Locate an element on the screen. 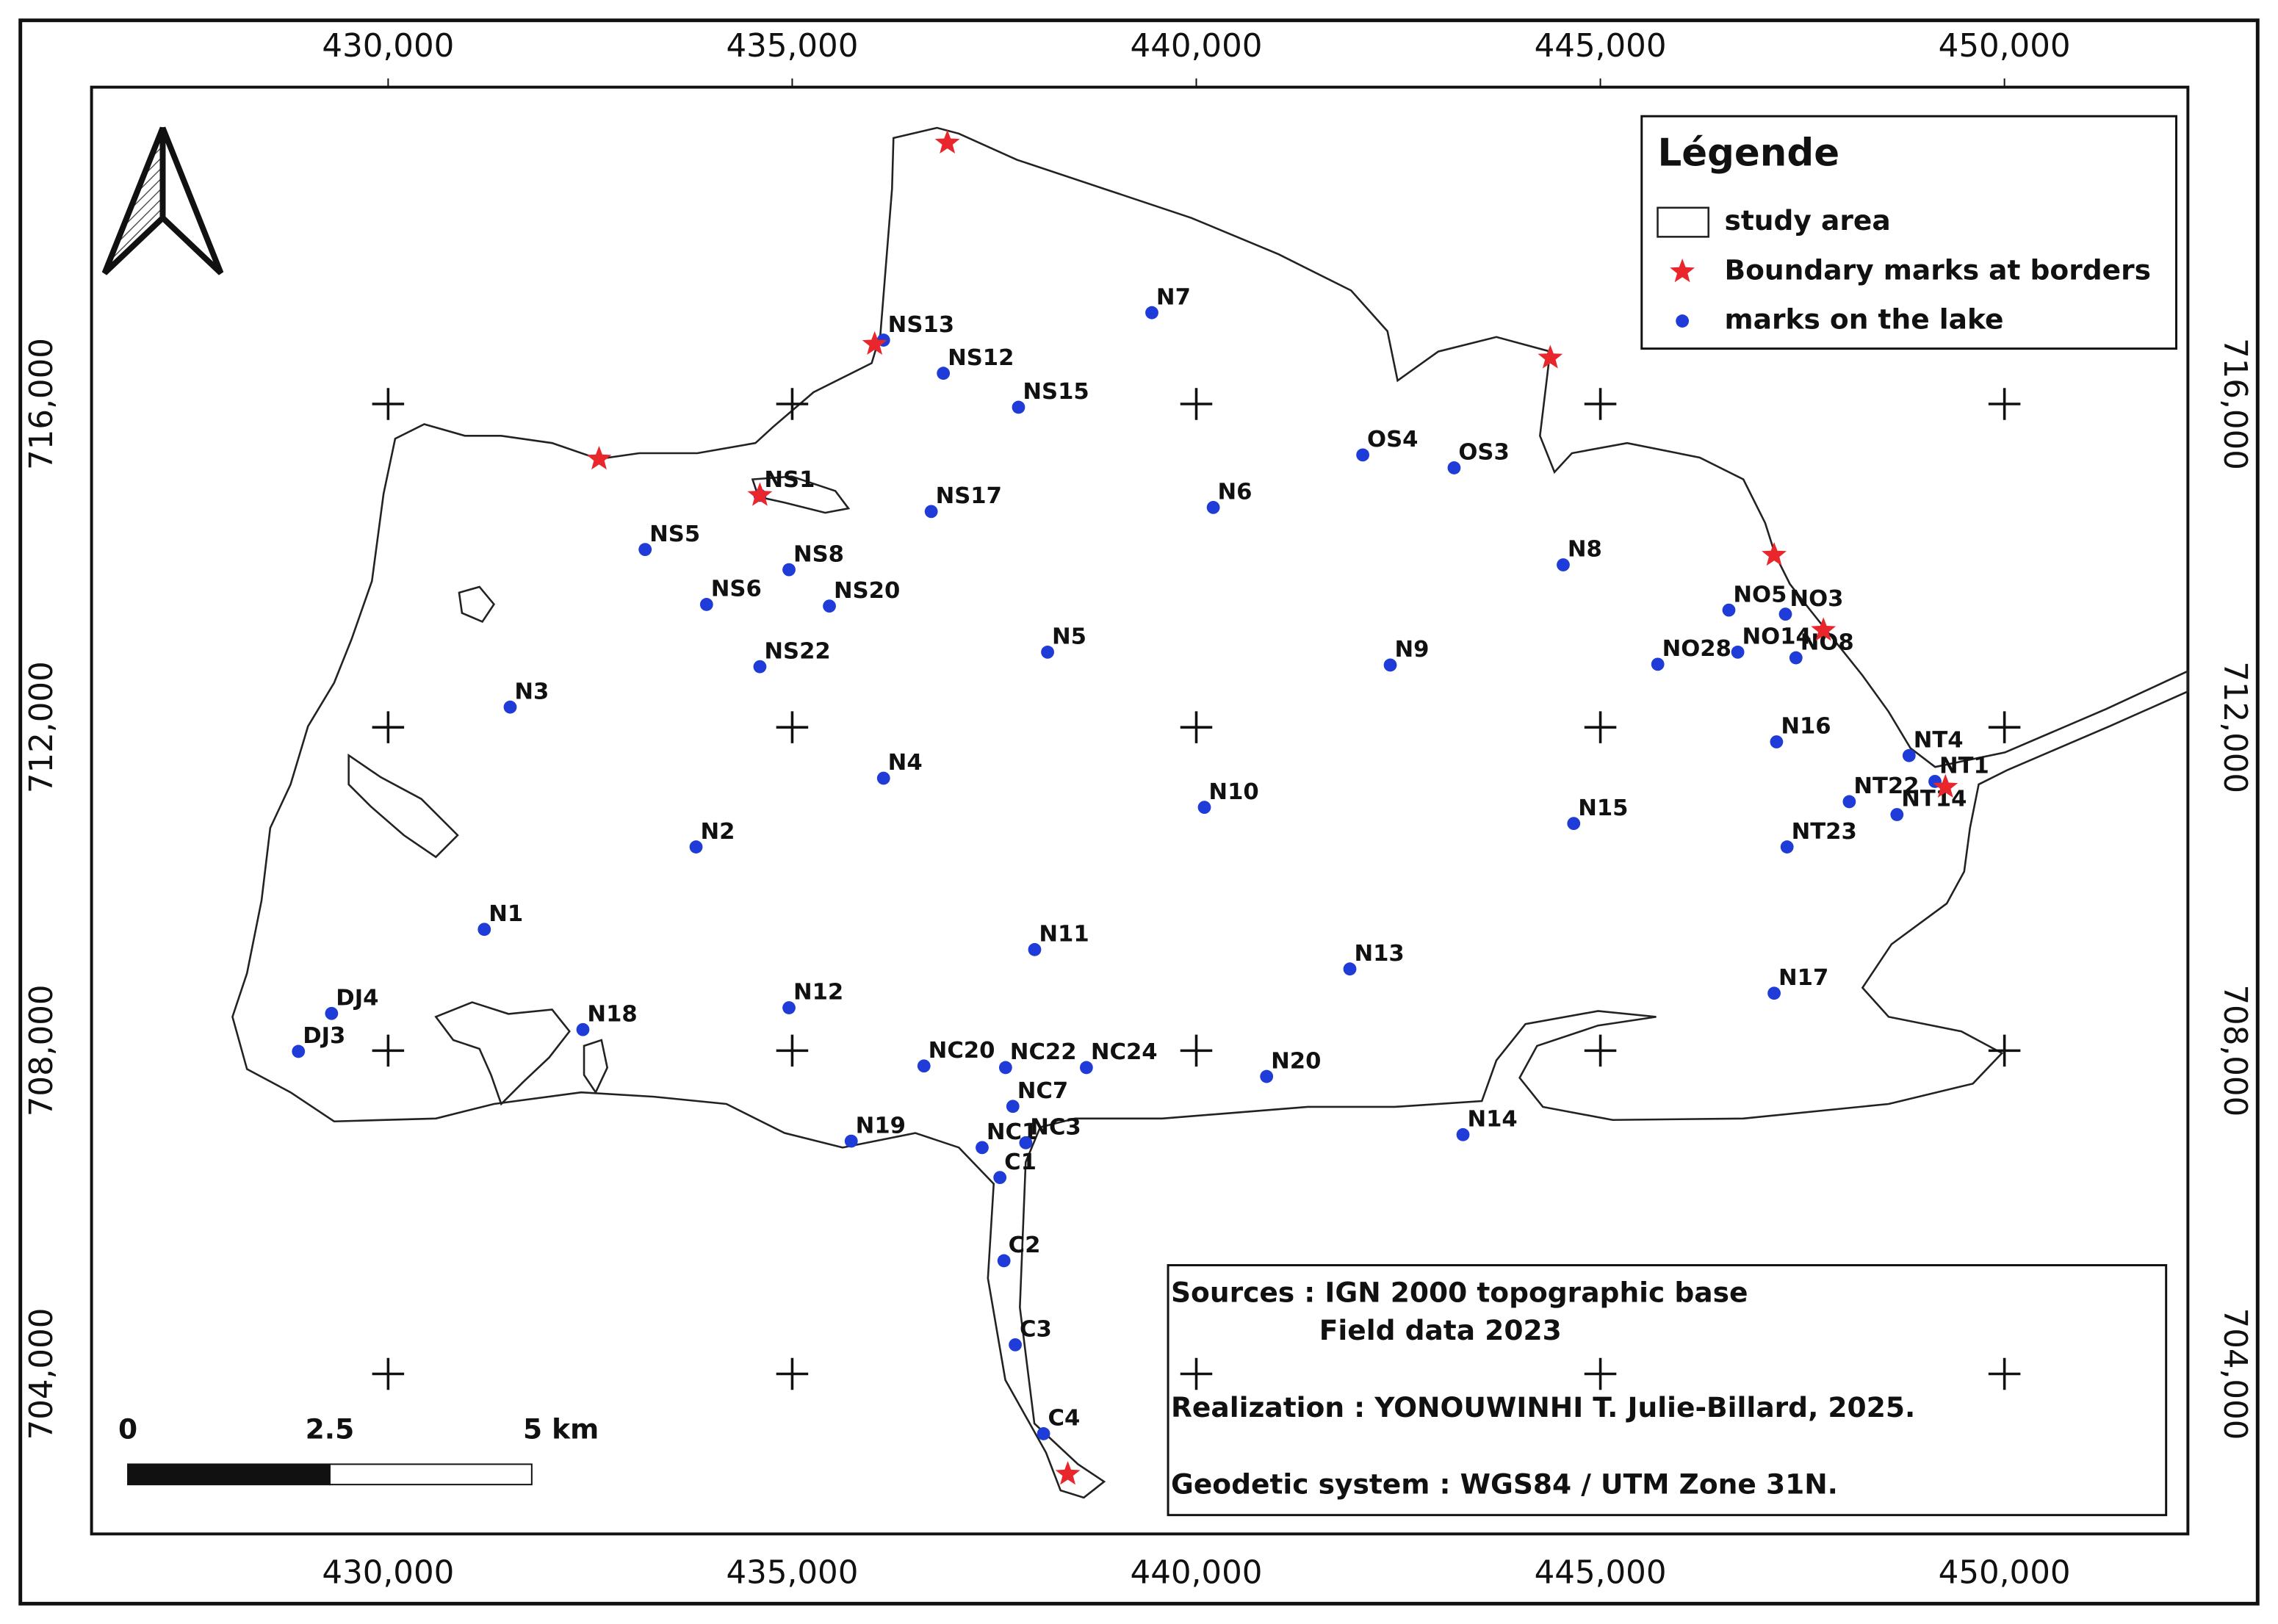 Image resolution: width=2278 pixels, height=1624 pixels. lake-mark-label: OS3 is located at coordinates (1483, 453).